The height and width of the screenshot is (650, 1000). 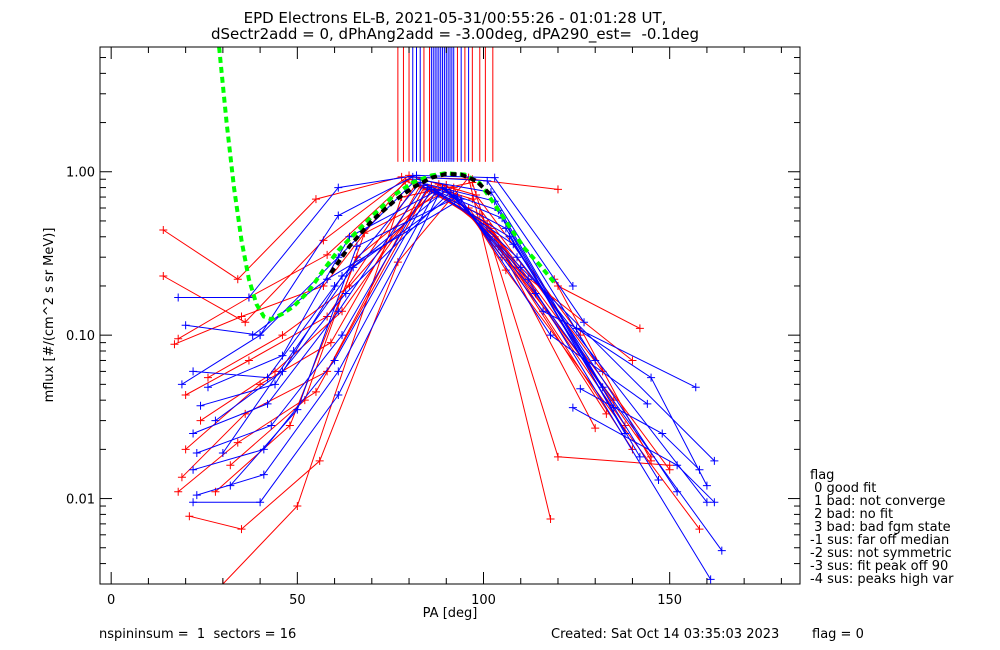 I want to click on fit-curve, so click(x=386, y=184).